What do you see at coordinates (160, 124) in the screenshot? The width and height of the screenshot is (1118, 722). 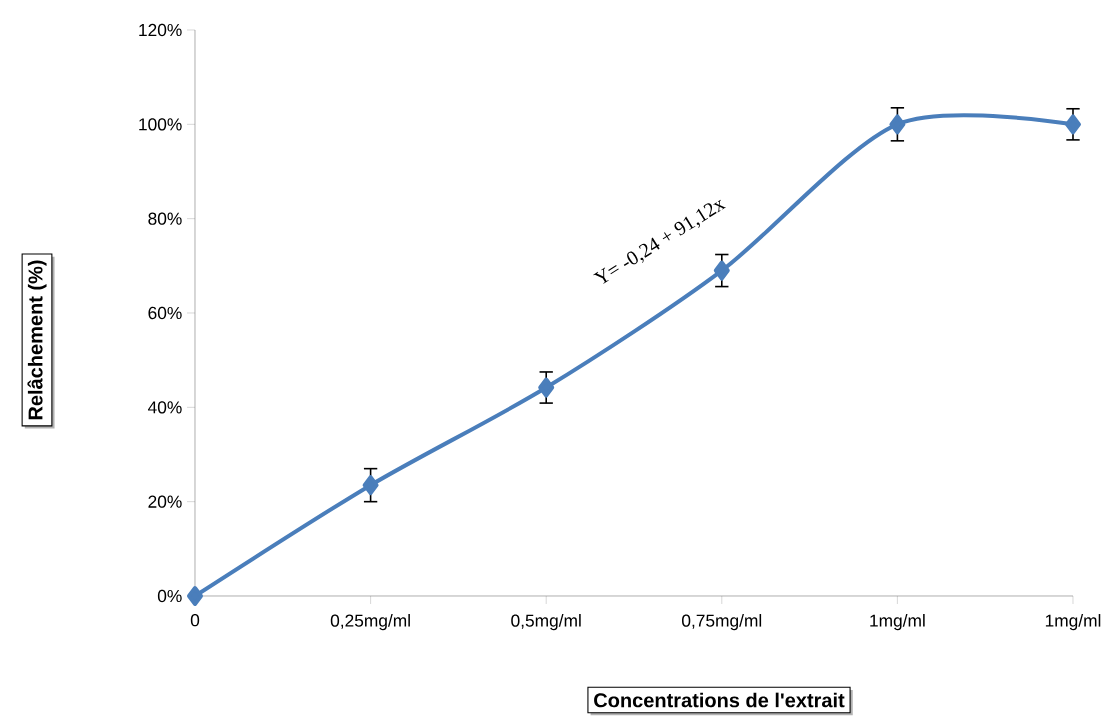 I see `y-tick-label: 100%` at bounding box center [160, 124].